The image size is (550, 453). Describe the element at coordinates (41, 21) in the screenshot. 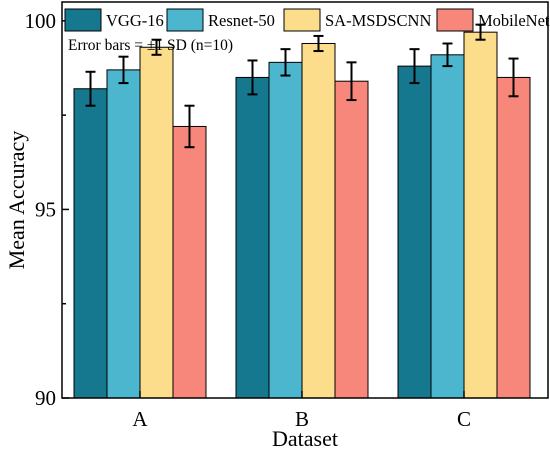

I see `y-tick-label: 100` at that location.